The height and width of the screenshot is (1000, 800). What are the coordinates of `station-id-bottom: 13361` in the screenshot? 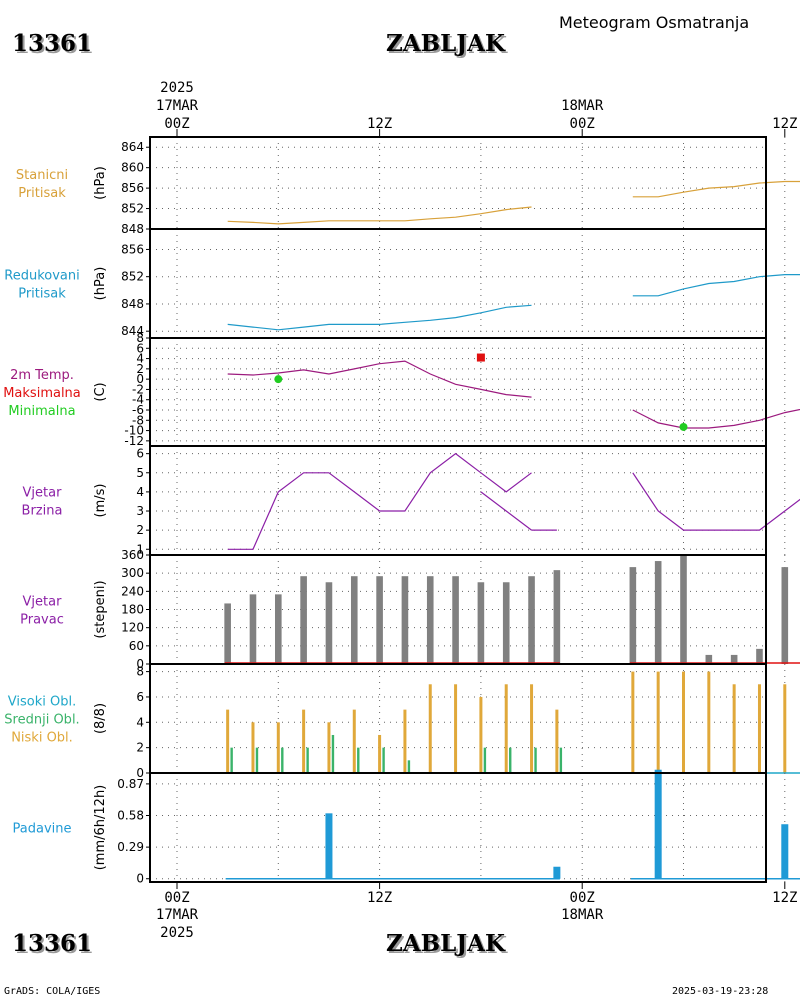 It's located at (52, 943).